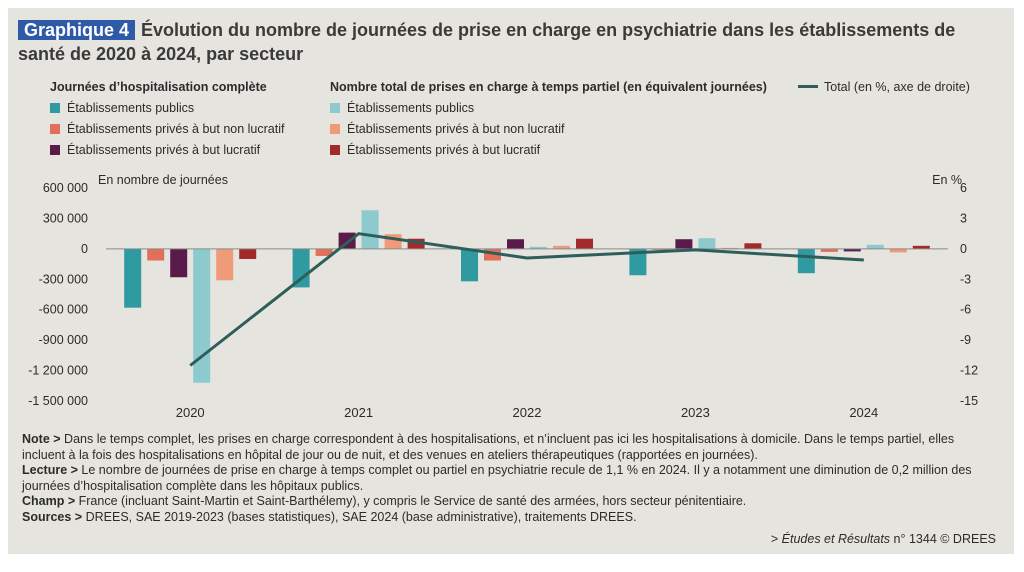 Image resolution: width=1024 pixels, height=572 pixels. I want to click on right-axis-ticks: 6 3 0 -3 -6 -9 -12 -15, so click(969, 294).